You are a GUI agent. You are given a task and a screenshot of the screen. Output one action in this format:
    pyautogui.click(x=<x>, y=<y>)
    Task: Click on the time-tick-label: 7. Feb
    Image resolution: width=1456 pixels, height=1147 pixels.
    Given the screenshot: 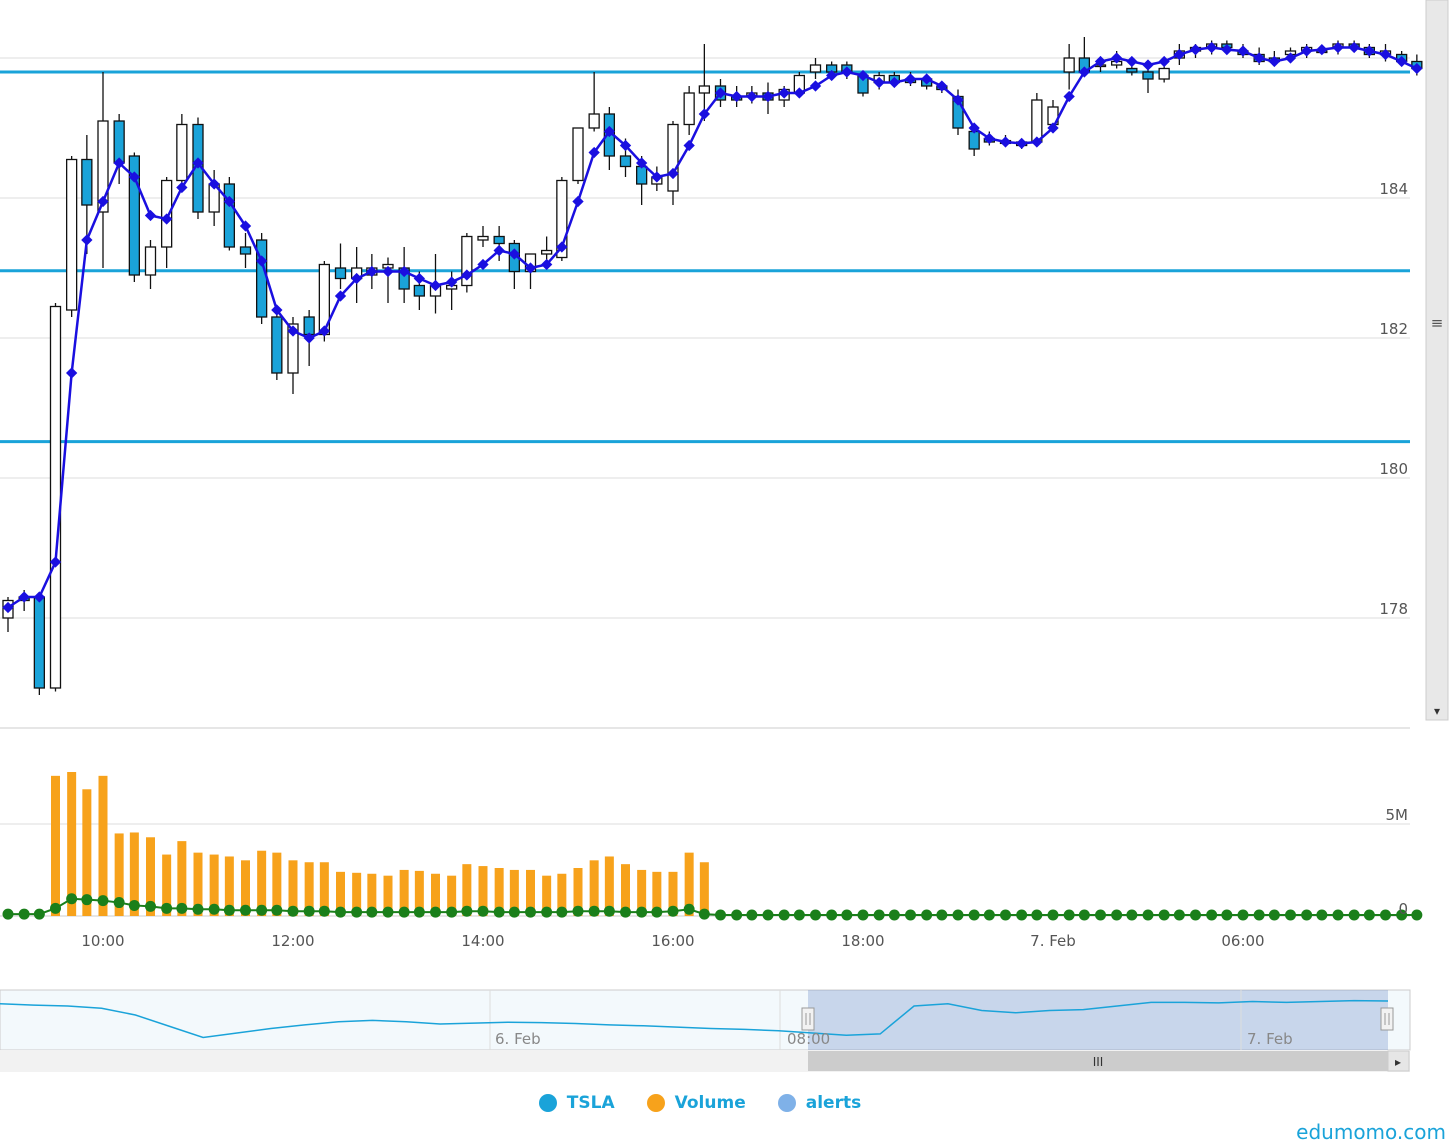 What is the action you would take?
    pyautogui.click(x=1053, y=941)
    